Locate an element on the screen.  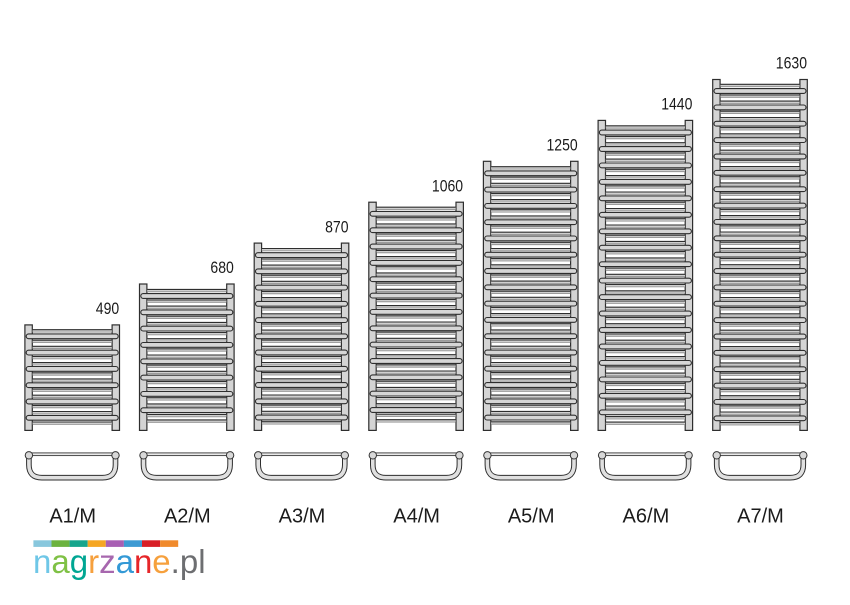
svg-text: 1250 is located at coordinates (562, 145).